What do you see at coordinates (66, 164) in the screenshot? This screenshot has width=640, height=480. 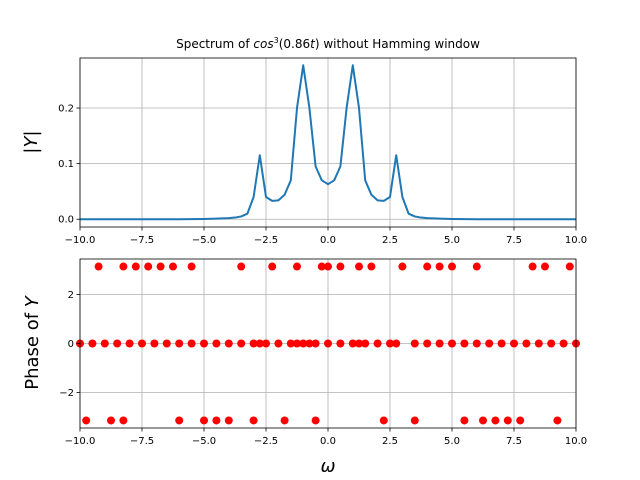 I see `y-tick-label: 0.1` at bounding box center [66, 164].